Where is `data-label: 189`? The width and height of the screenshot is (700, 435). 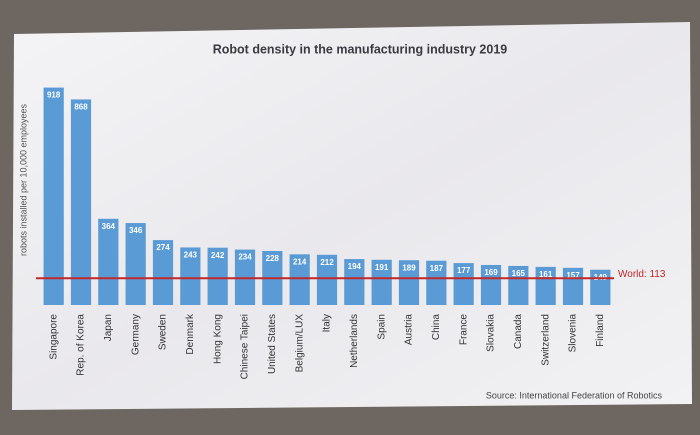
data-label: 189 is located at coordinates (409, 267).